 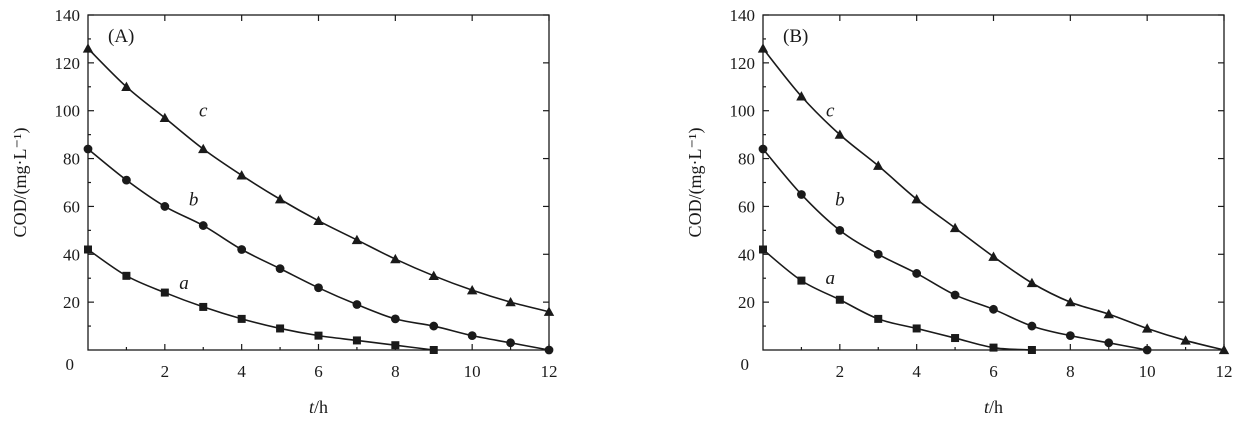 I want to click on origin-label: 0, so click(x=745, y=364).